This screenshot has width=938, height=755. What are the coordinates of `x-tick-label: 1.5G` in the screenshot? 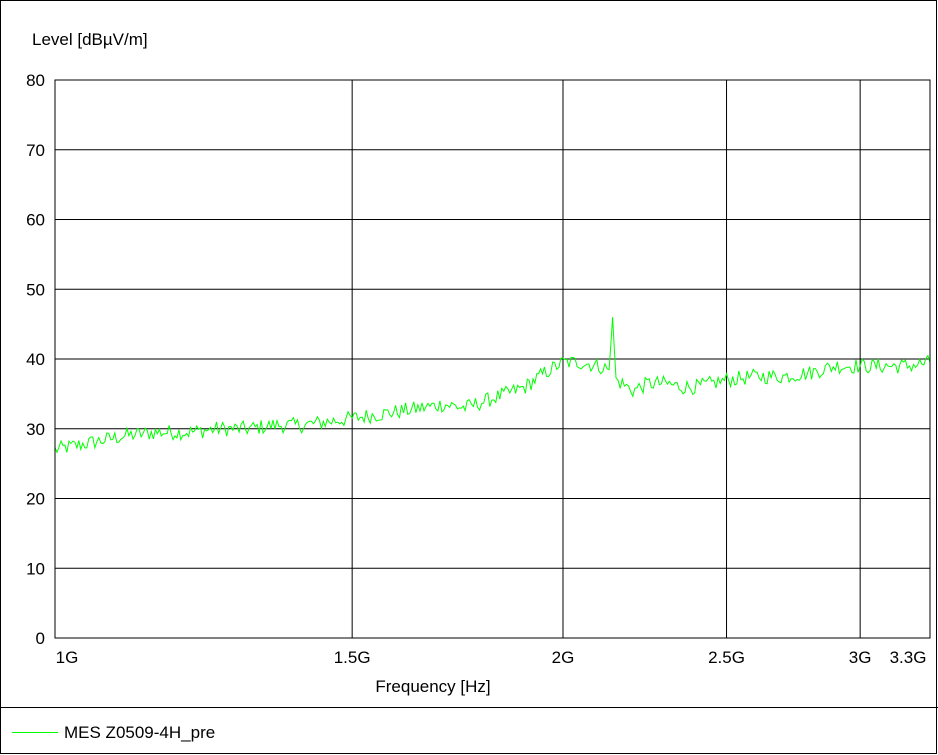 It's located at (352, 657).